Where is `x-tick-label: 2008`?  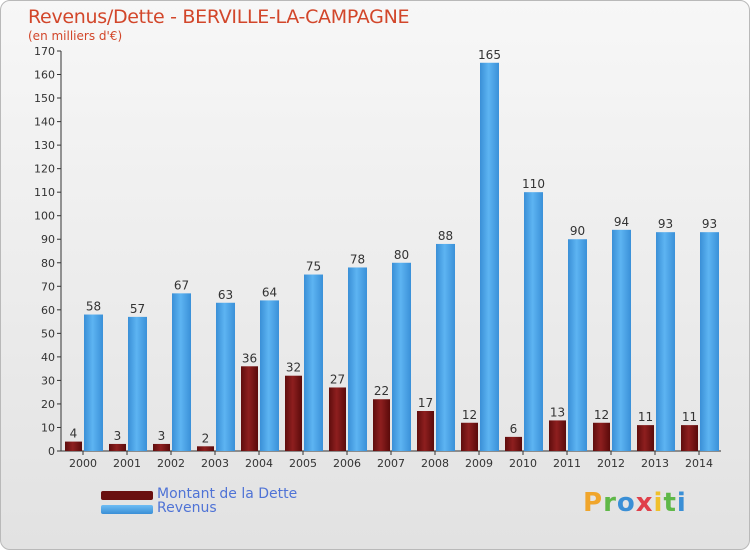 x-tick-label: 2008 is located at coordinates (435, 463).